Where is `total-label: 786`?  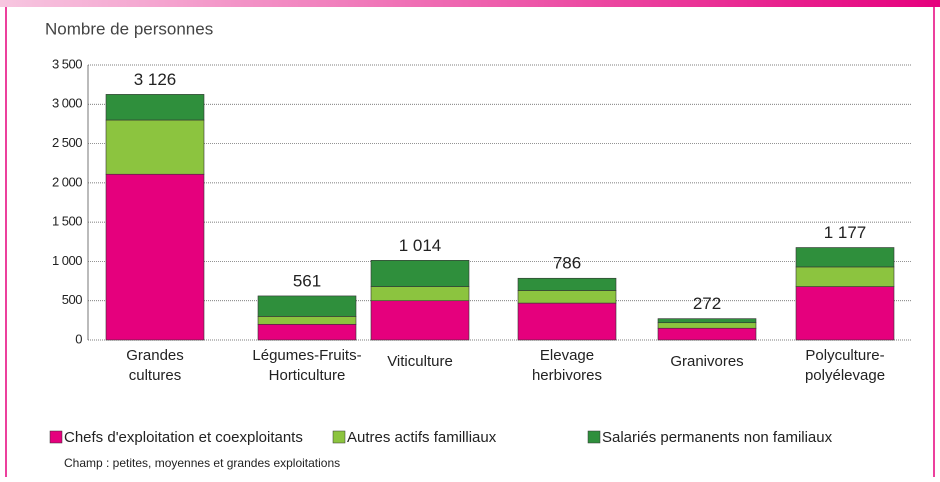
total-label: 786 is located at coordinates (567, 263).